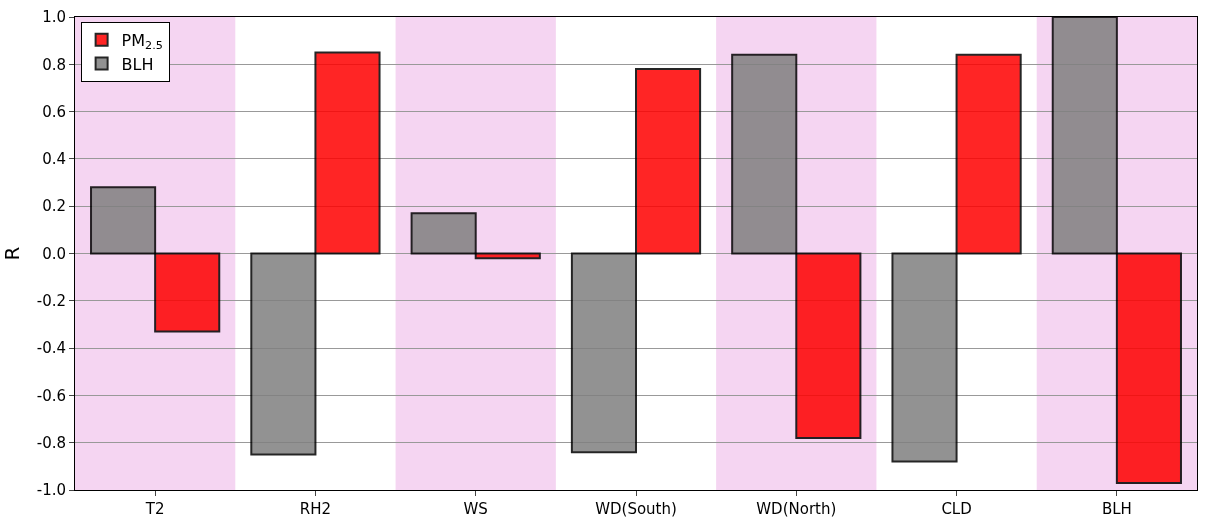 The height and width of the screenshot is (526, 1206). I want to click on y-tick-label: 0.0, so click(54, 253).